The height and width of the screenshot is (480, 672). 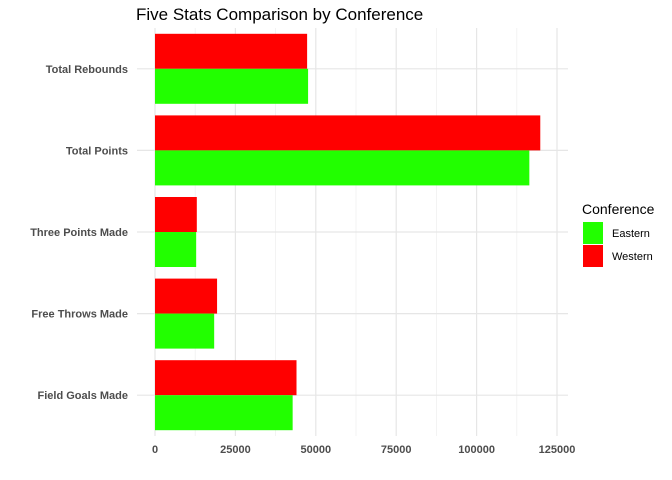 What do you see at coordinates (97, 151) in the screenshot?
I see `category-label: Total Points` at bounding box center [97, 151].